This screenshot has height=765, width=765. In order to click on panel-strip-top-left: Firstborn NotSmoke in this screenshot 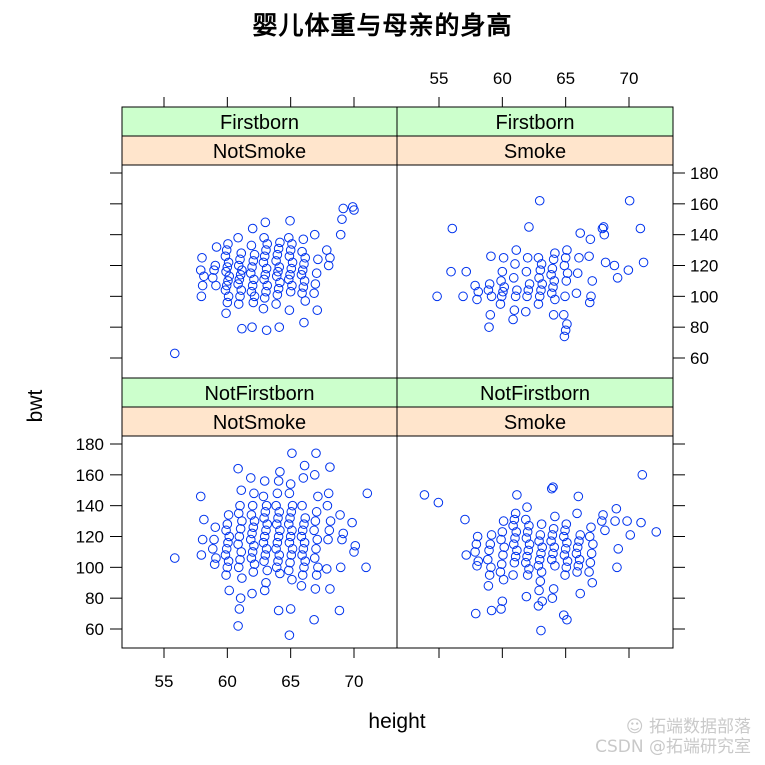, I will do `click(259, 136)`.